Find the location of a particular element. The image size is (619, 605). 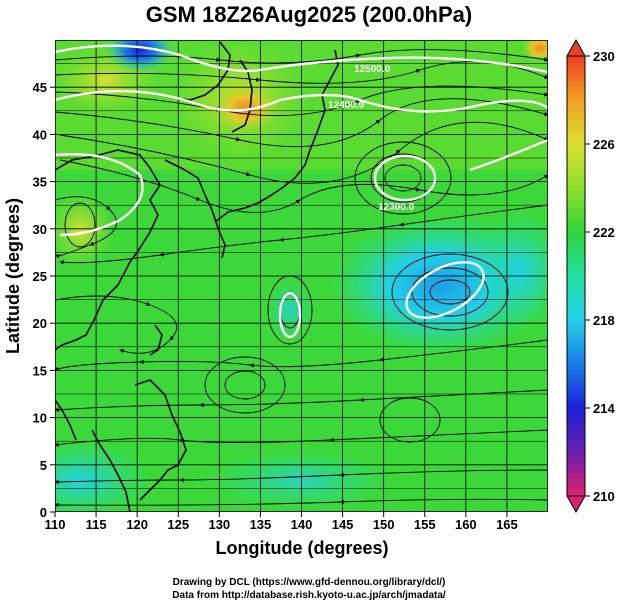

warm-corner is located at coordinates (535, 51).